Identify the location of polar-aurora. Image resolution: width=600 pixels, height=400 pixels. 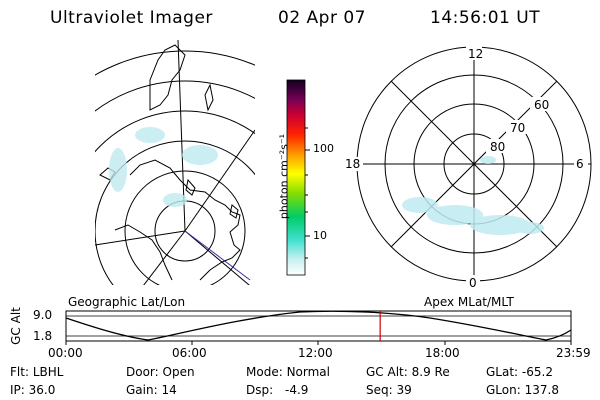
(473, 195).